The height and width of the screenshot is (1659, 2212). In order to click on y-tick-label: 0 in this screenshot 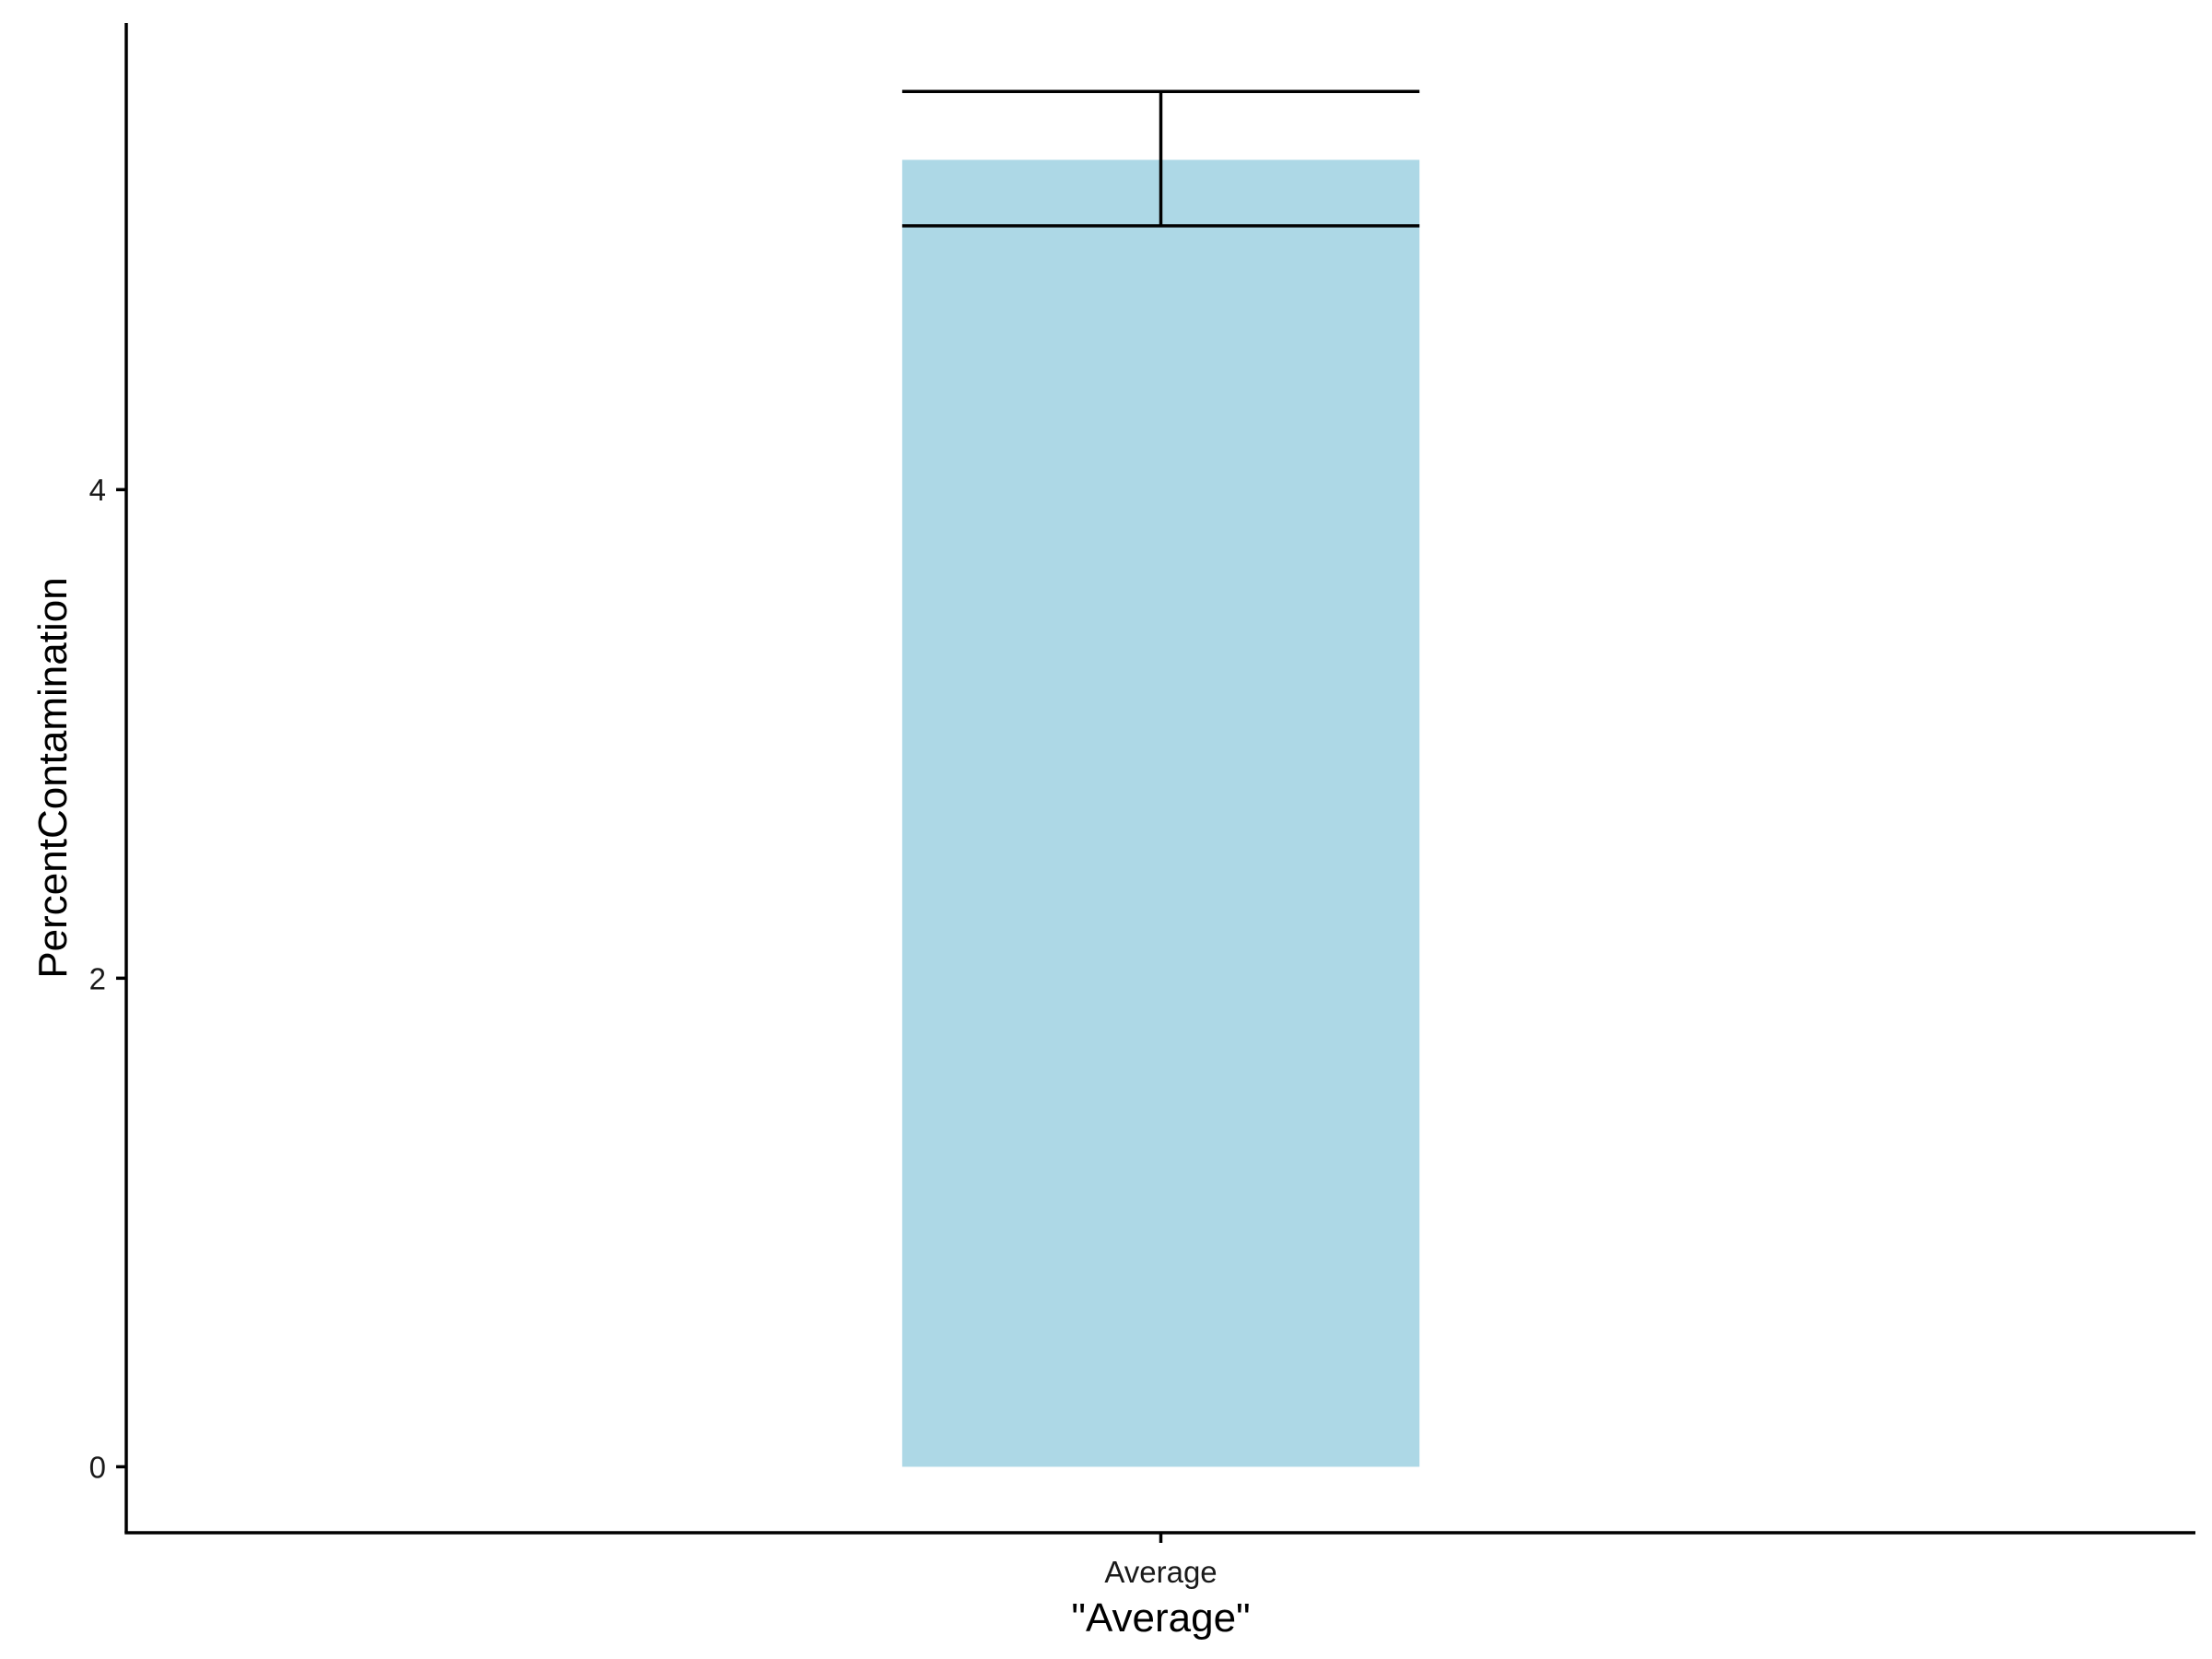, I will do `click(97, 1467)`.